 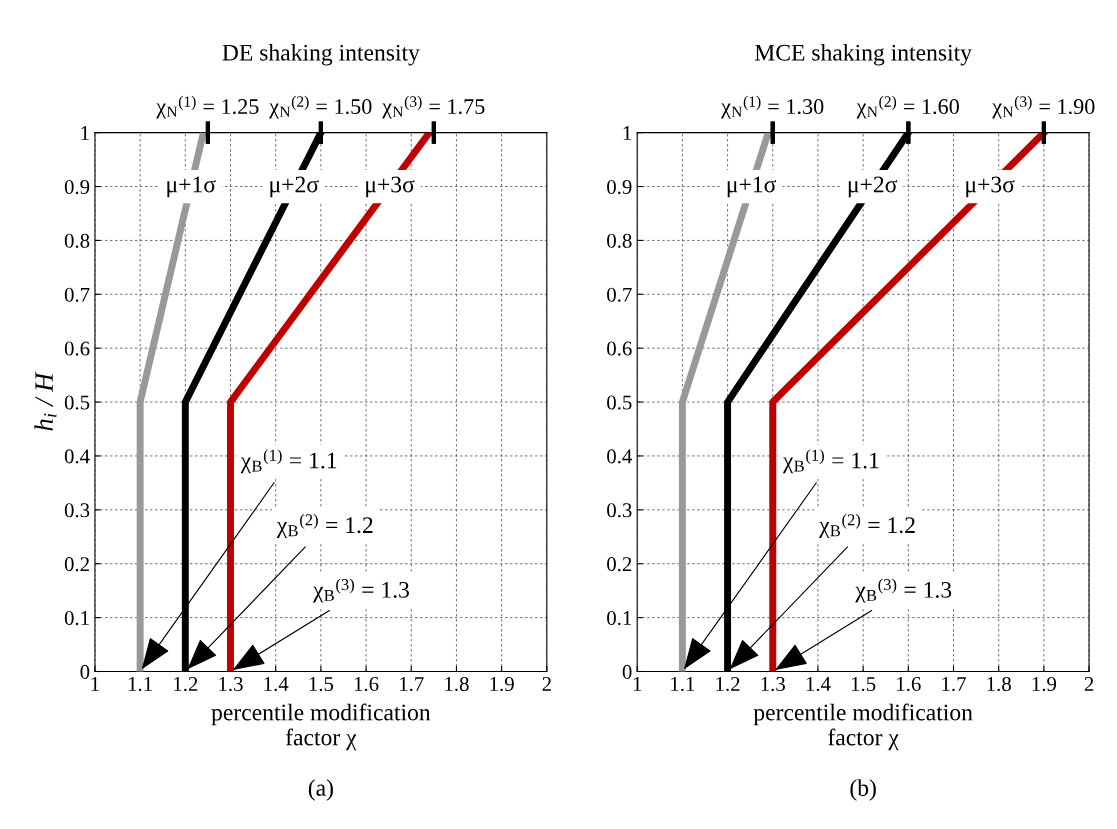 I want to click on chart-title: DE shaking intensity, so click(x=321, y=55).